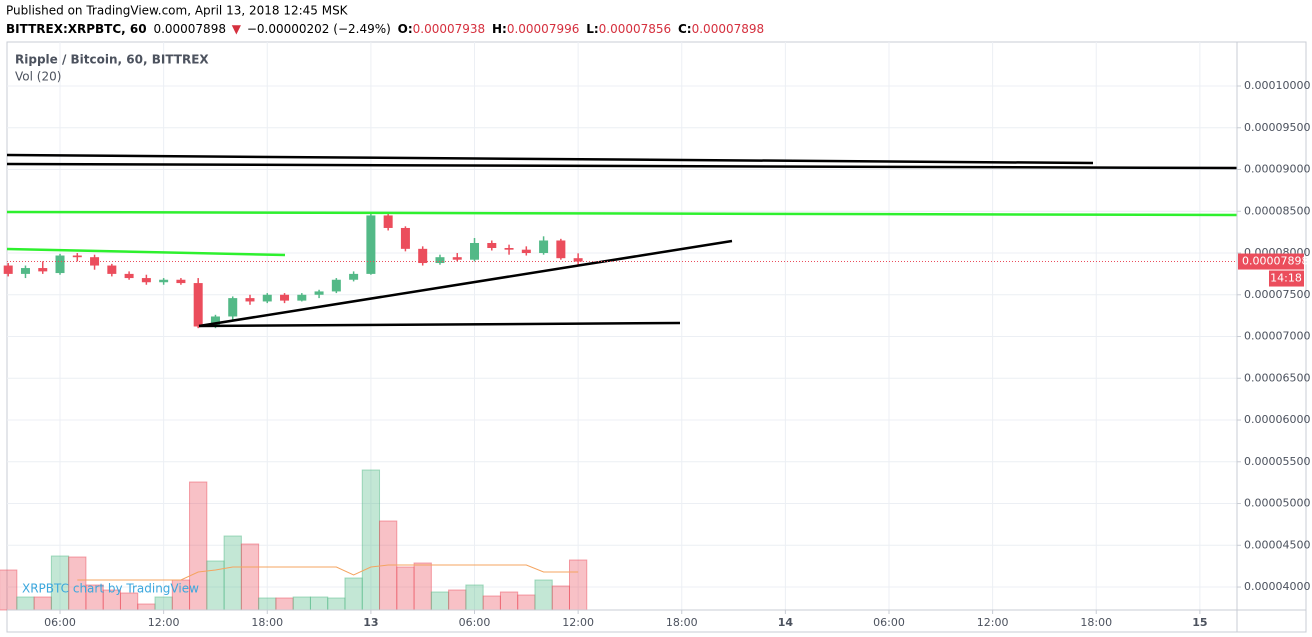  Describe the element at coordinates (1277, 461) in the screenshot. I see `y-tick-label: 0.00005500` at that location.